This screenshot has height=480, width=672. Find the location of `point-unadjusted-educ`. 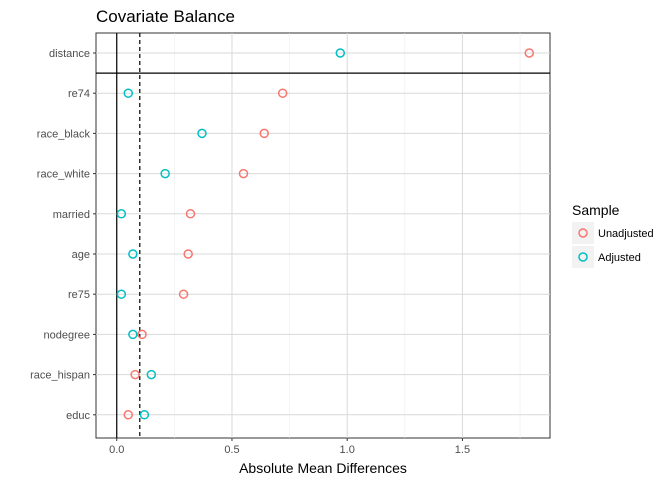

point-unadjusted-educ is located at coordinates (128, 415).